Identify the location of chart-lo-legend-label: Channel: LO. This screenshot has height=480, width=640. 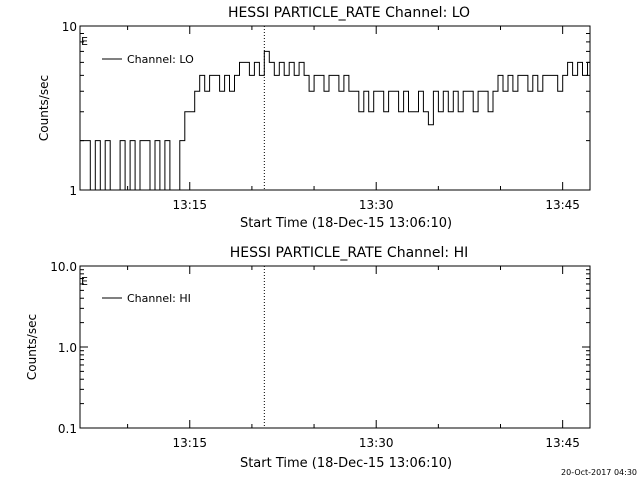
(160, 59).